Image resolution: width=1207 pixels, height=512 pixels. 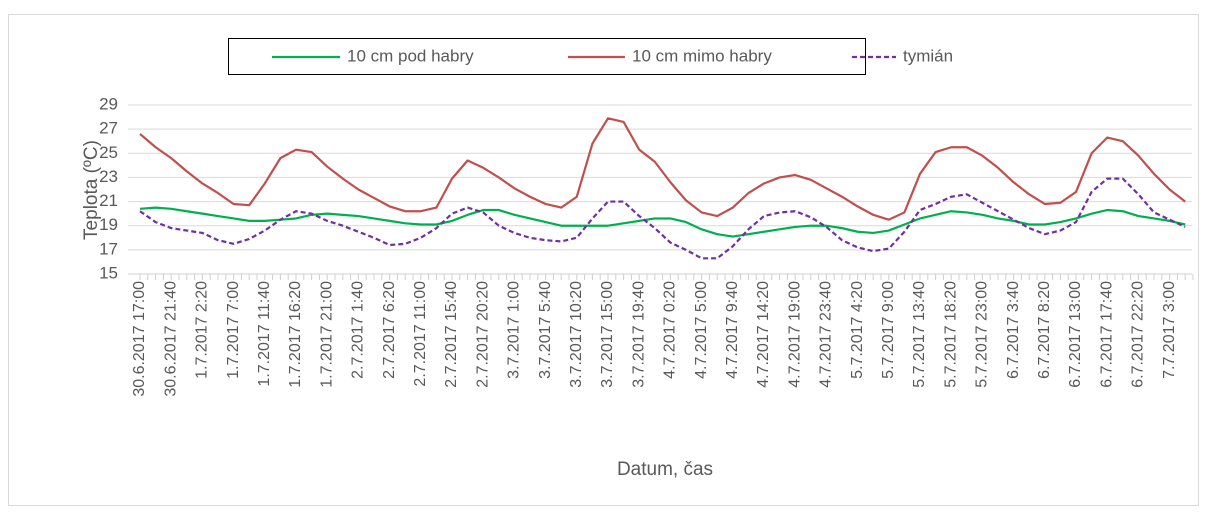 I want to click on x-tick-label: 5.7.2017 23:00, so click(x=982, y=334).